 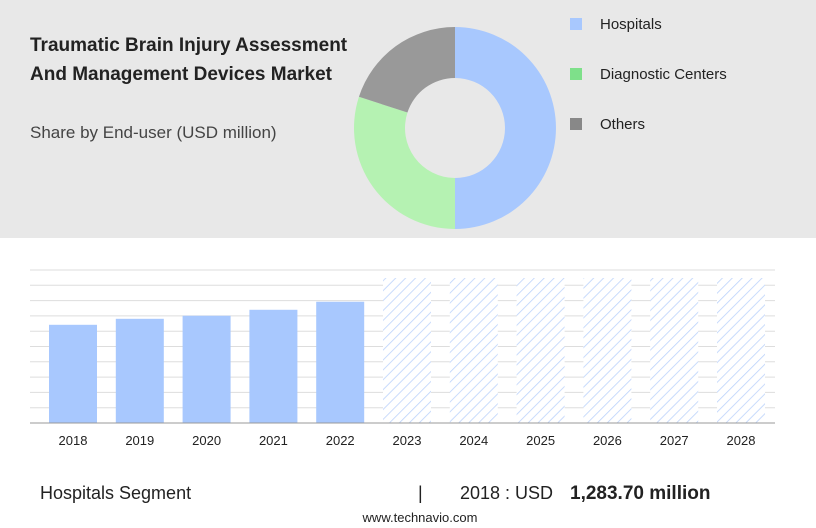 I want to click on legend-label: Diagnostic Centers, so click(x=663, y=74).